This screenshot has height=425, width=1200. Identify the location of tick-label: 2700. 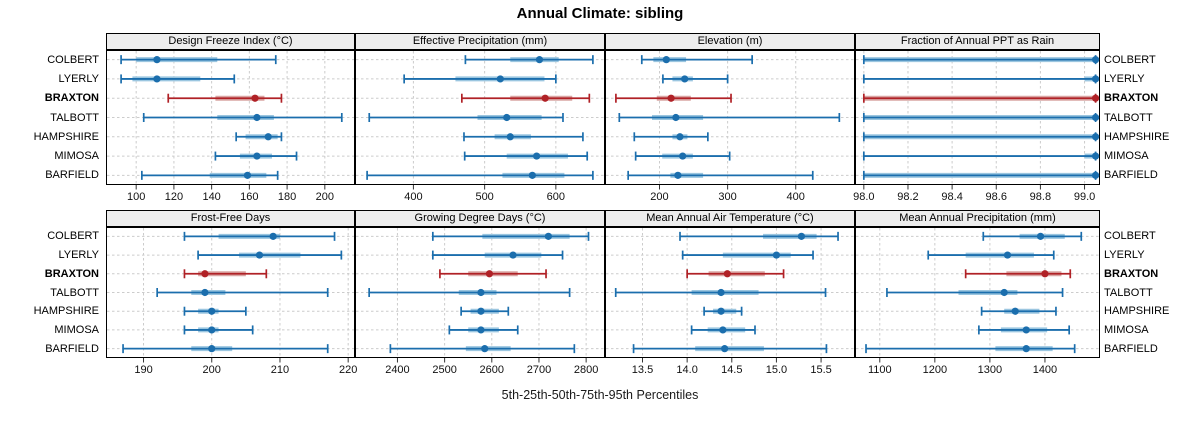
(539, 370).